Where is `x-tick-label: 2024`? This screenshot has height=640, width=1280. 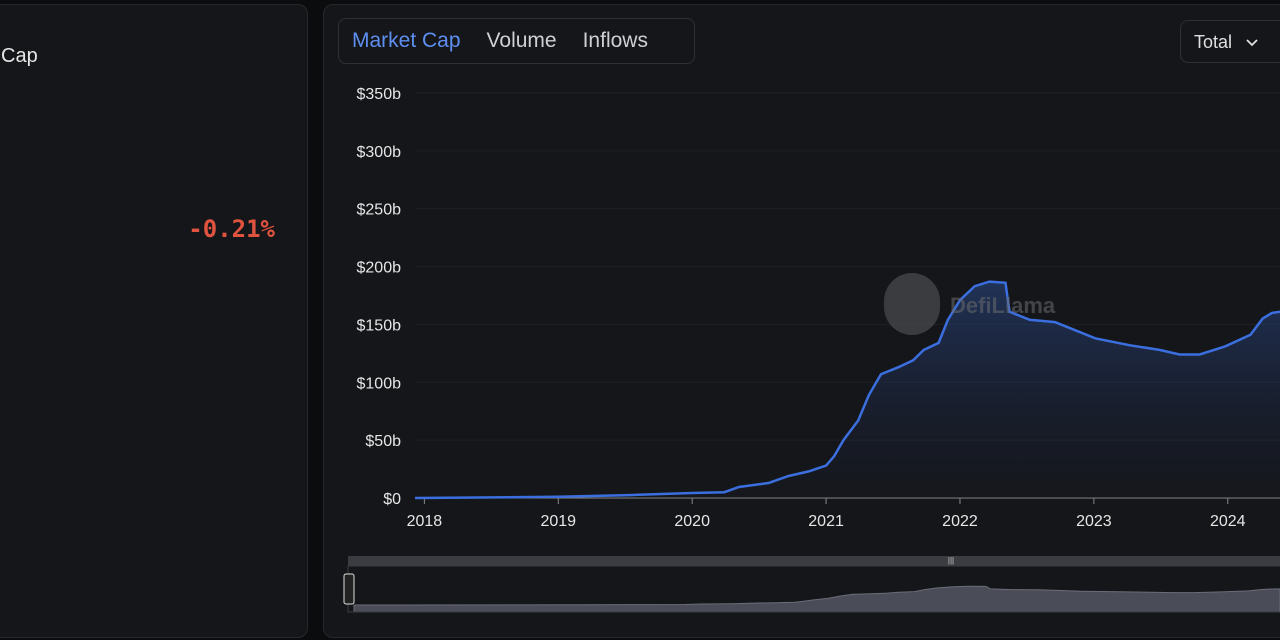
x-tick-label: 2024 is located at coordinates (1228, 521).